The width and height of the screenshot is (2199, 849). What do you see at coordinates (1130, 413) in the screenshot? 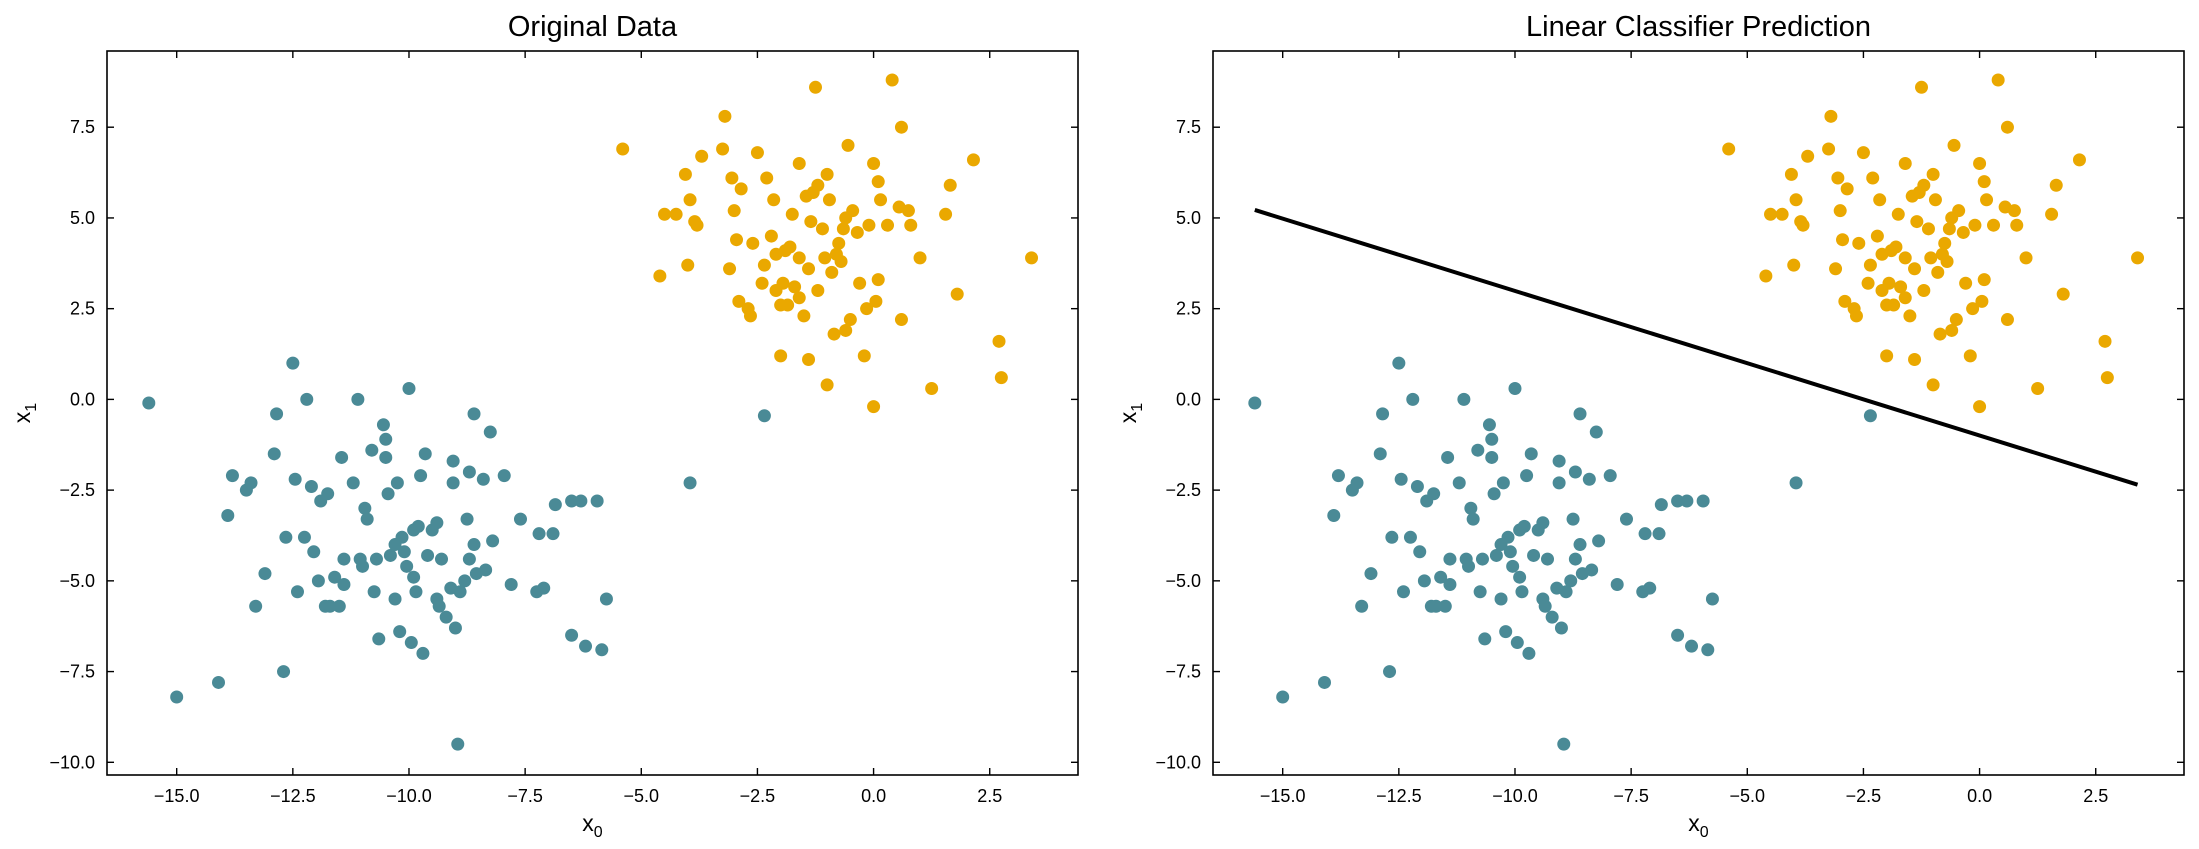
I see `y-axis-label: x1` at bounding box center [1130, 413].